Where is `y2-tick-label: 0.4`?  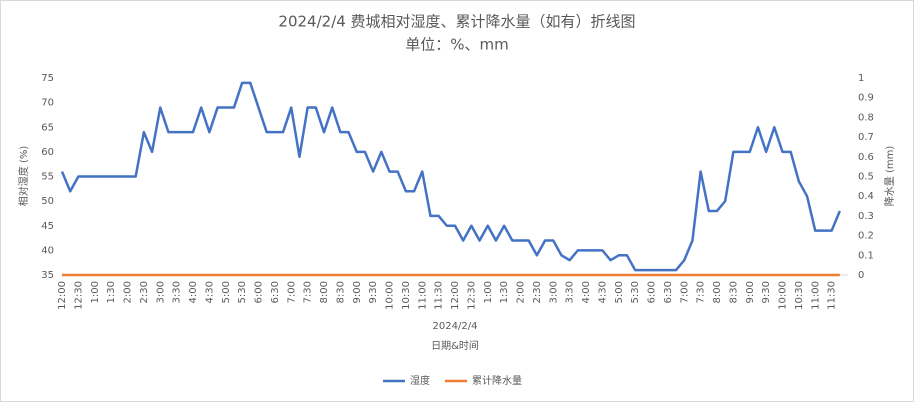 y2-tick-label: 0.4 is located at coordinates (866, 196).